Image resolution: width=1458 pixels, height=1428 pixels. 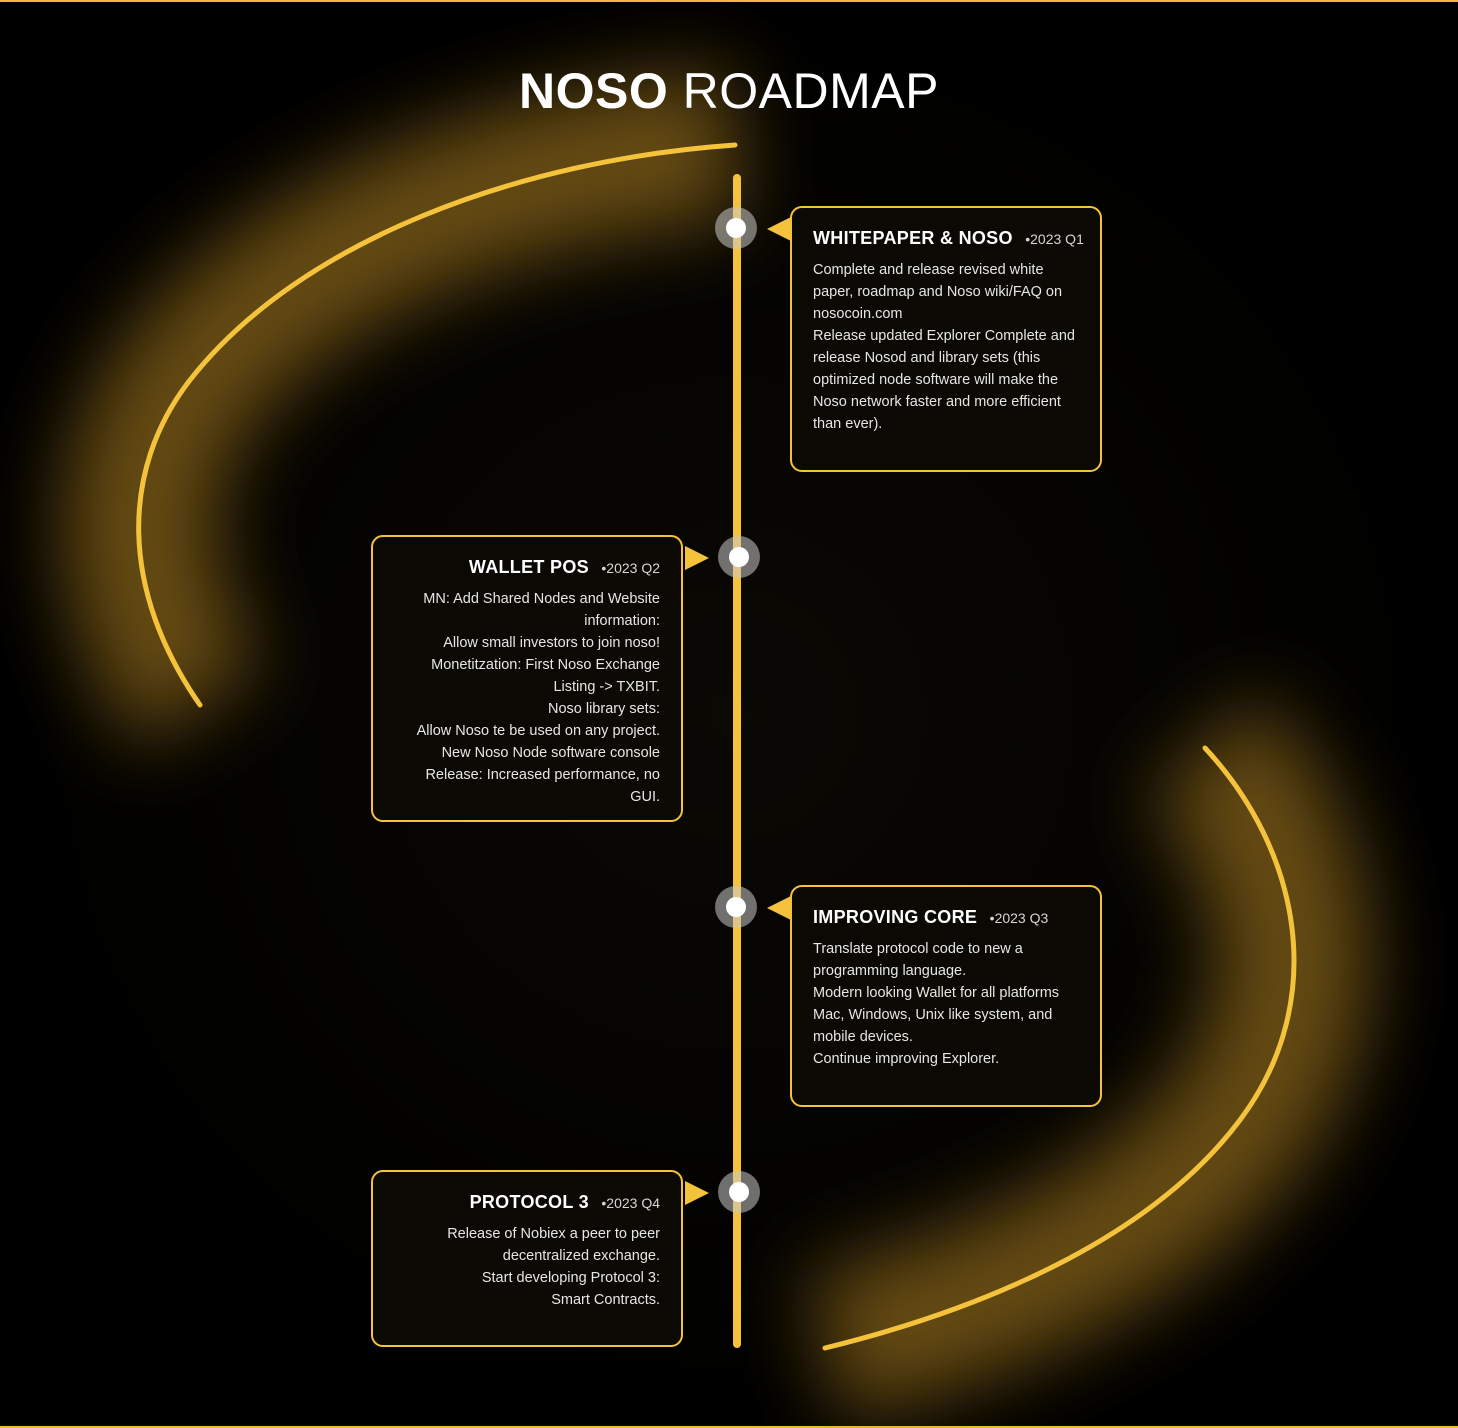 What do you see at coordinates (927, 358) in the screenshot?
I see `description-line: release Nosod and library sets (this` at bounding box center [927, 358].